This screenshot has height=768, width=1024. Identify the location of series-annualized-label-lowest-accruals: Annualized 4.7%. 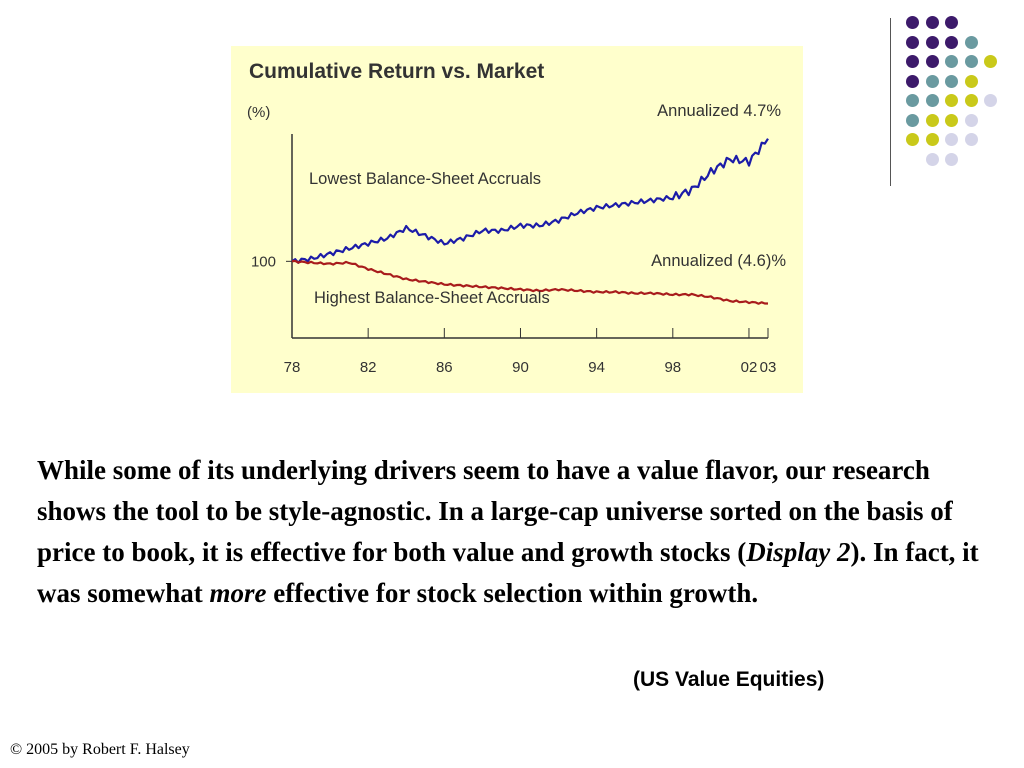
(719, 111).